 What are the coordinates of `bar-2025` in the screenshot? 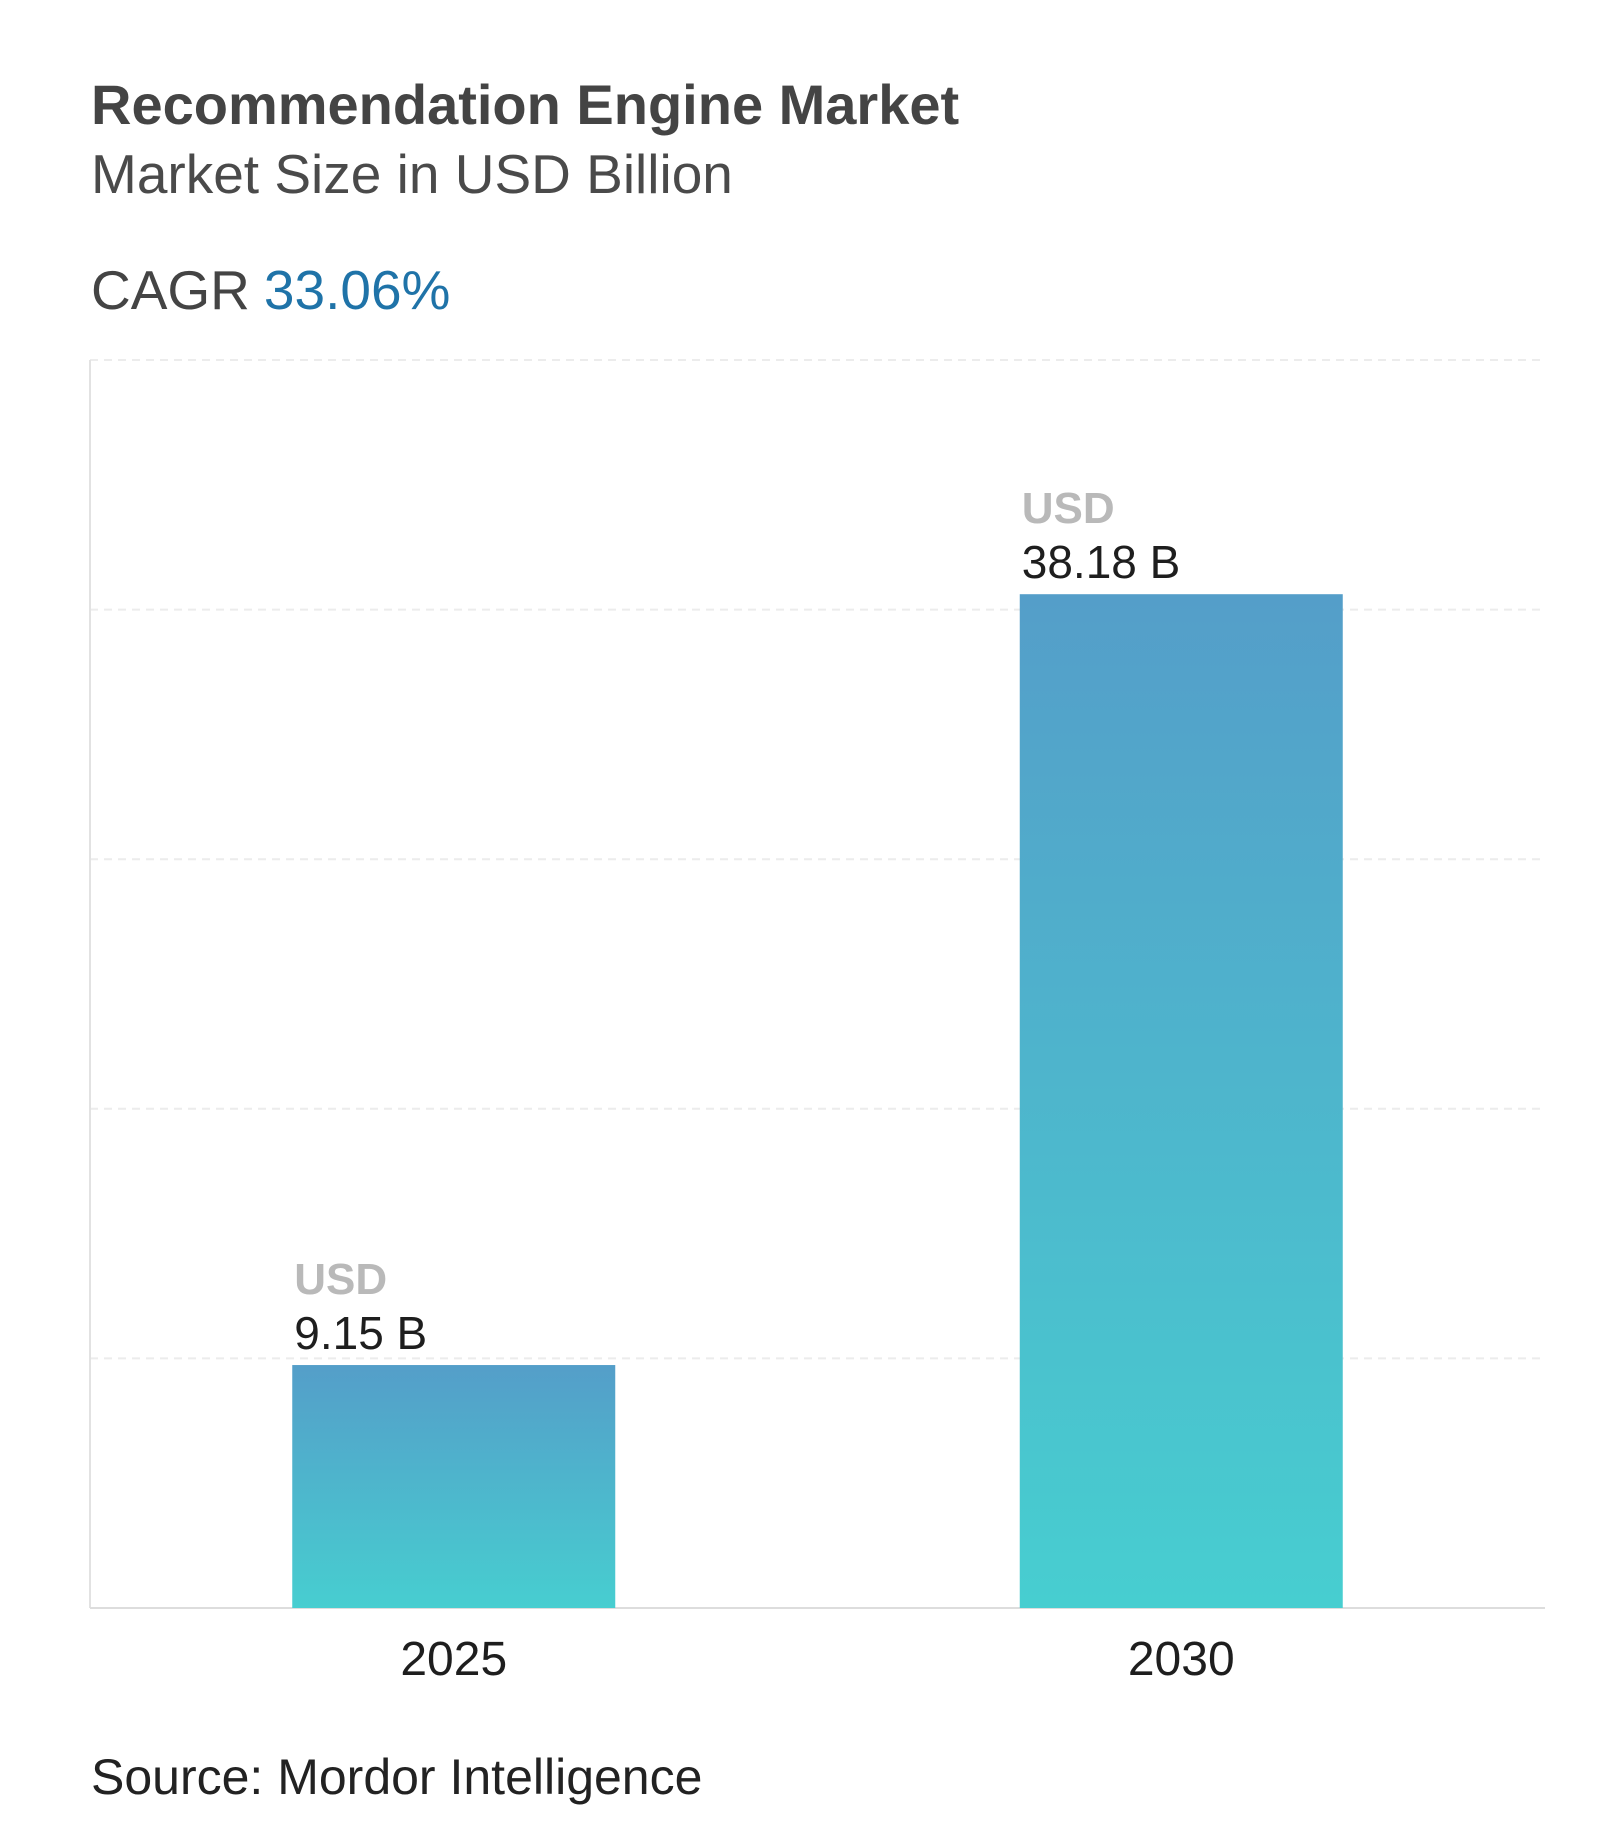 It's located at (454, 1486).